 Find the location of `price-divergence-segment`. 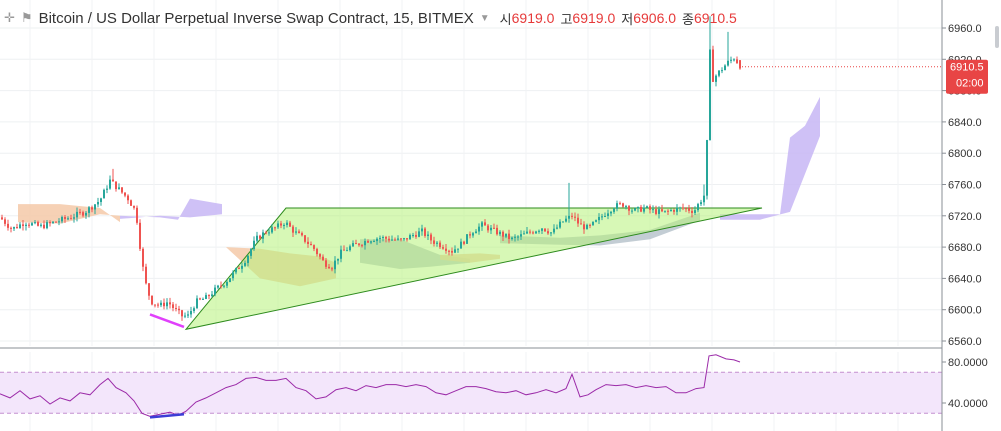

price-divergence-segment is located at coordinates (167, 321).